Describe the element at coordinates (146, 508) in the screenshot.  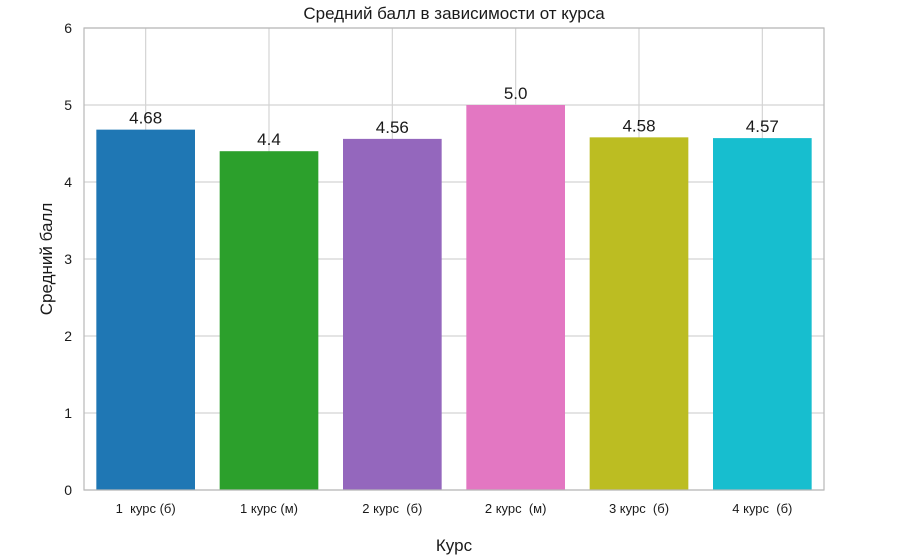
I see `x-tick-label: 1 курс (б)` at that location.